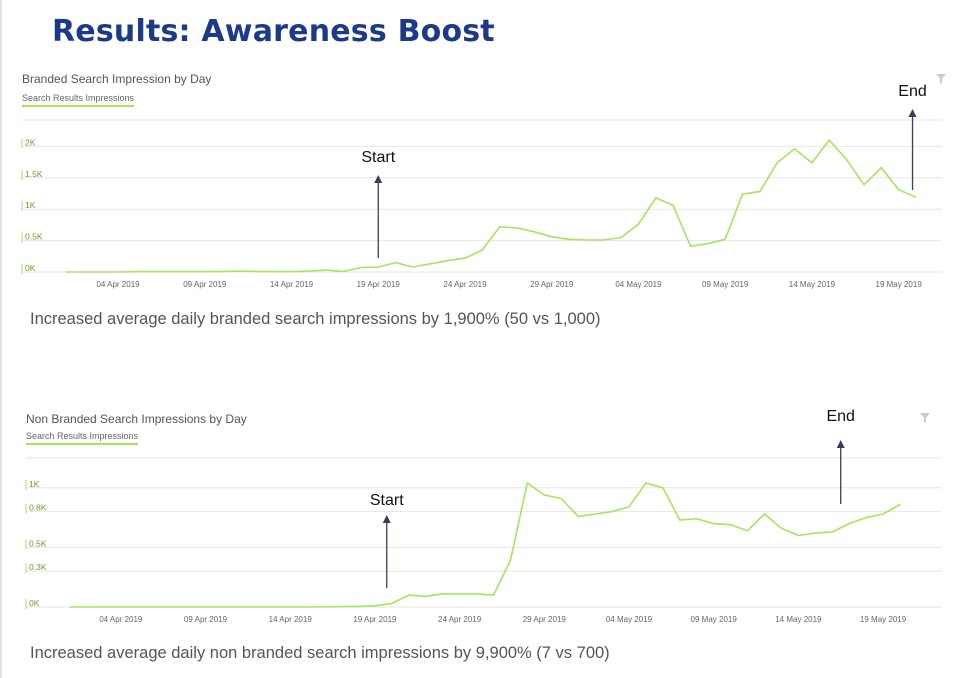 This screenshot has height=678, width=960. What do you see at coordinates (82, 438) in the screenshot?
I see `chart2-legend: Search Results Impressions` at bounding box center [82, 438].